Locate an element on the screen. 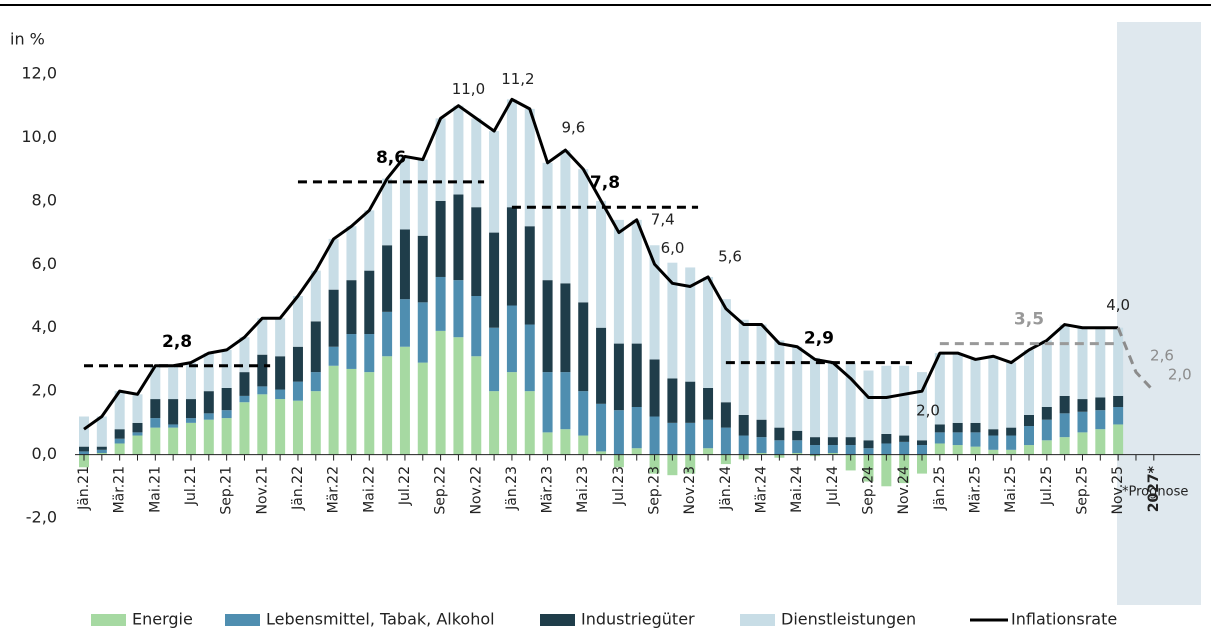 This screenshot has width=1211, height=633. average-label: 8,6 is located at coordinates (391, 158).